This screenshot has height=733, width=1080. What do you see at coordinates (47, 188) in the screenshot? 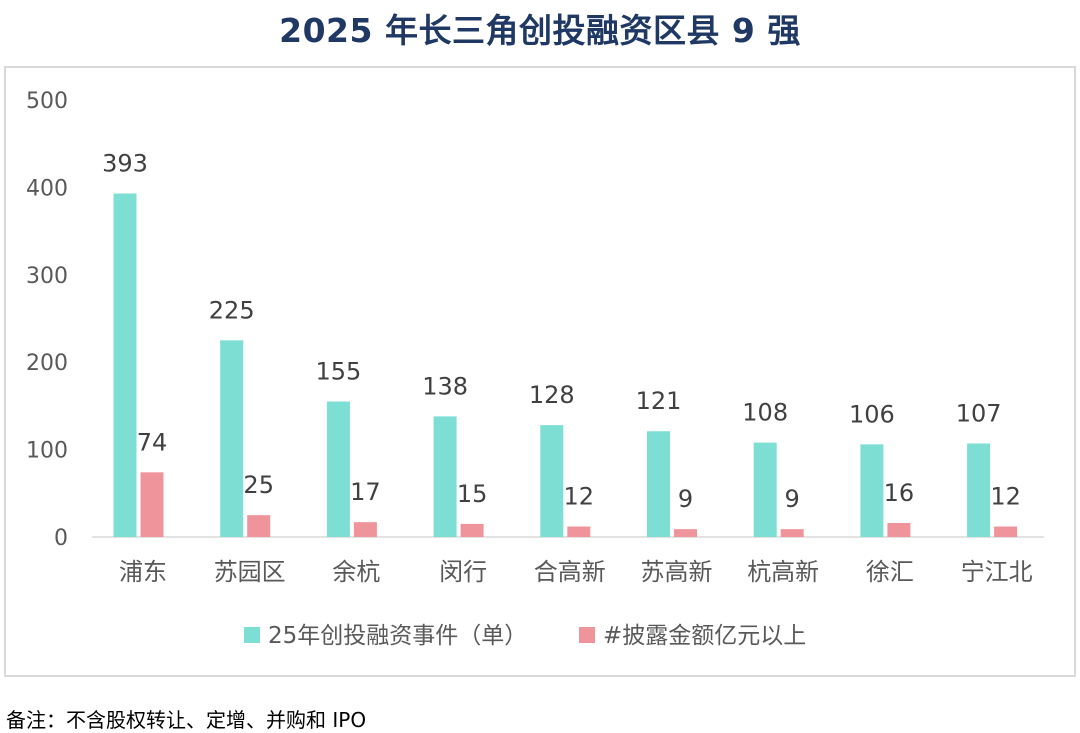
I see `y-tick-label: 400` at bounding box center [47, 188].